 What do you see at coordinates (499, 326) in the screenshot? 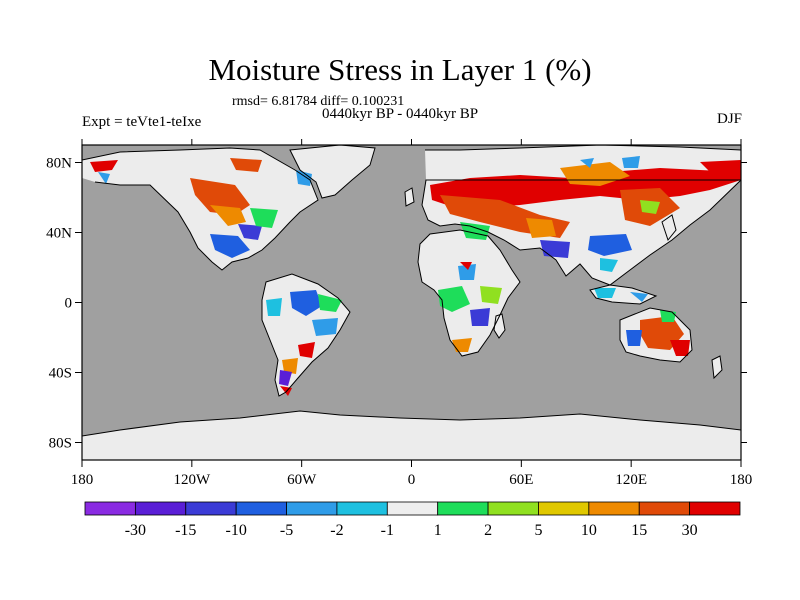
I see `land-madagascar` at bounding box center [499, 326].